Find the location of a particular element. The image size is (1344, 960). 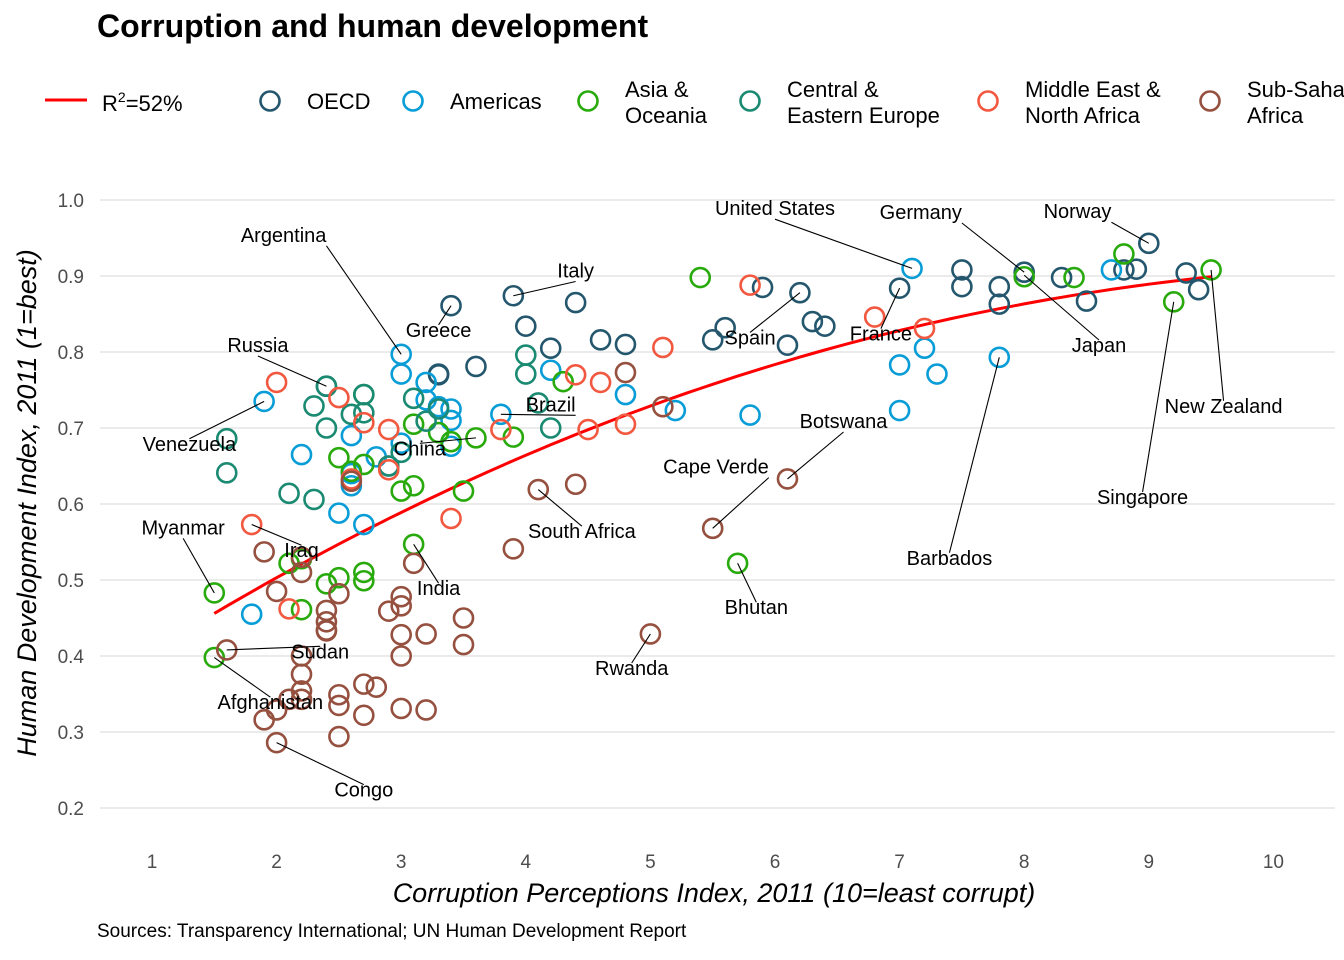

annotation-united-states: United States is located at coordinates (775, 209).